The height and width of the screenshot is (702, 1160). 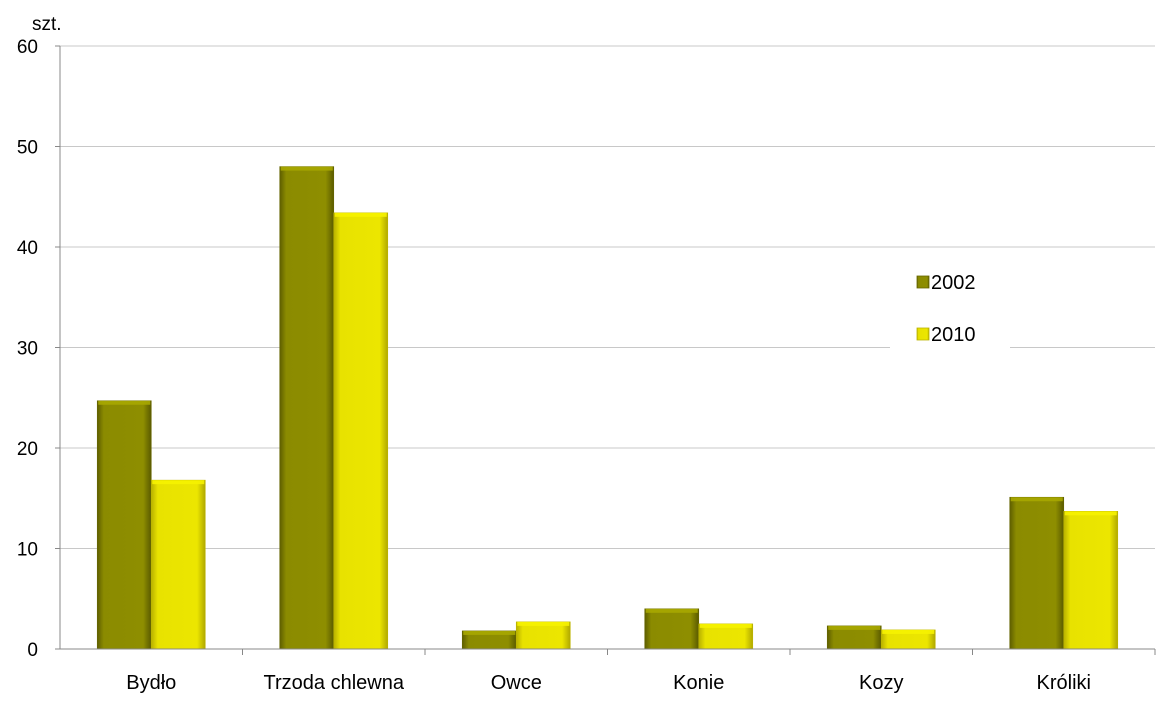 What do you see at coordinates (953, 335) in the screenshot?
I see `legend-label-2010: 2010` at bounding box center [953, 335].